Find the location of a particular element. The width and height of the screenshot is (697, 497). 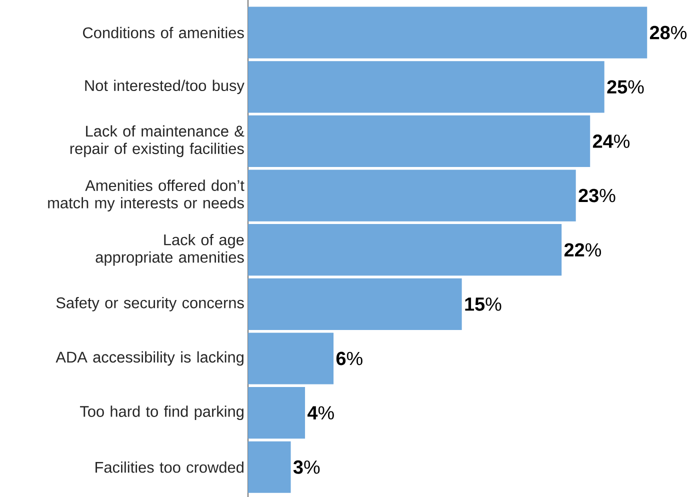

data-label: 4% is located at coordinates (320, 413).